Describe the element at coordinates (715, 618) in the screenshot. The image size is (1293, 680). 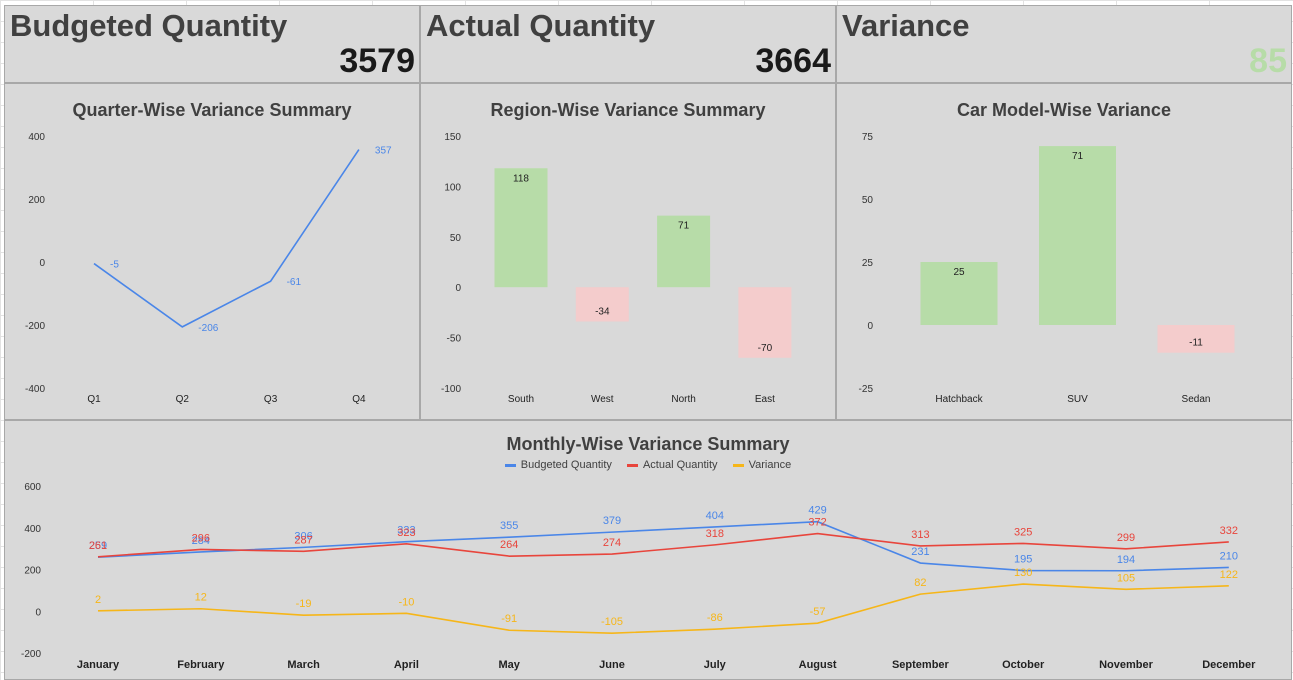
I see `data-label: -86` at that location.